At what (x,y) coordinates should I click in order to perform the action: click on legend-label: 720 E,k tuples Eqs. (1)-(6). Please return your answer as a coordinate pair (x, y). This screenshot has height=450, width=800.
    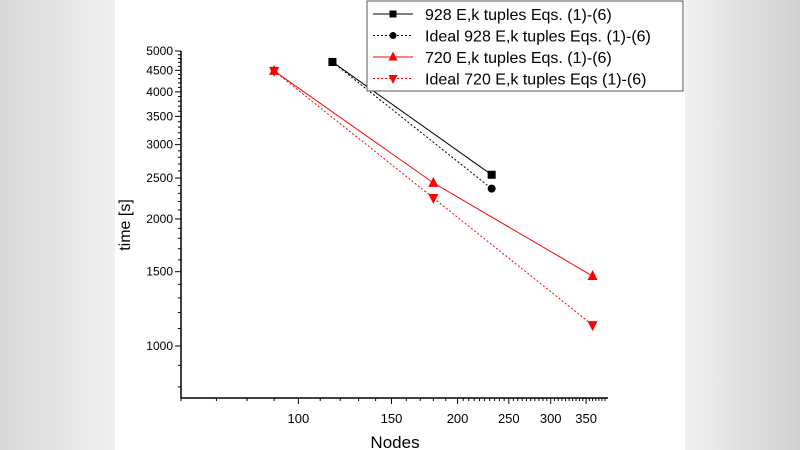
    Looking at the image, I should click on (518, 58).